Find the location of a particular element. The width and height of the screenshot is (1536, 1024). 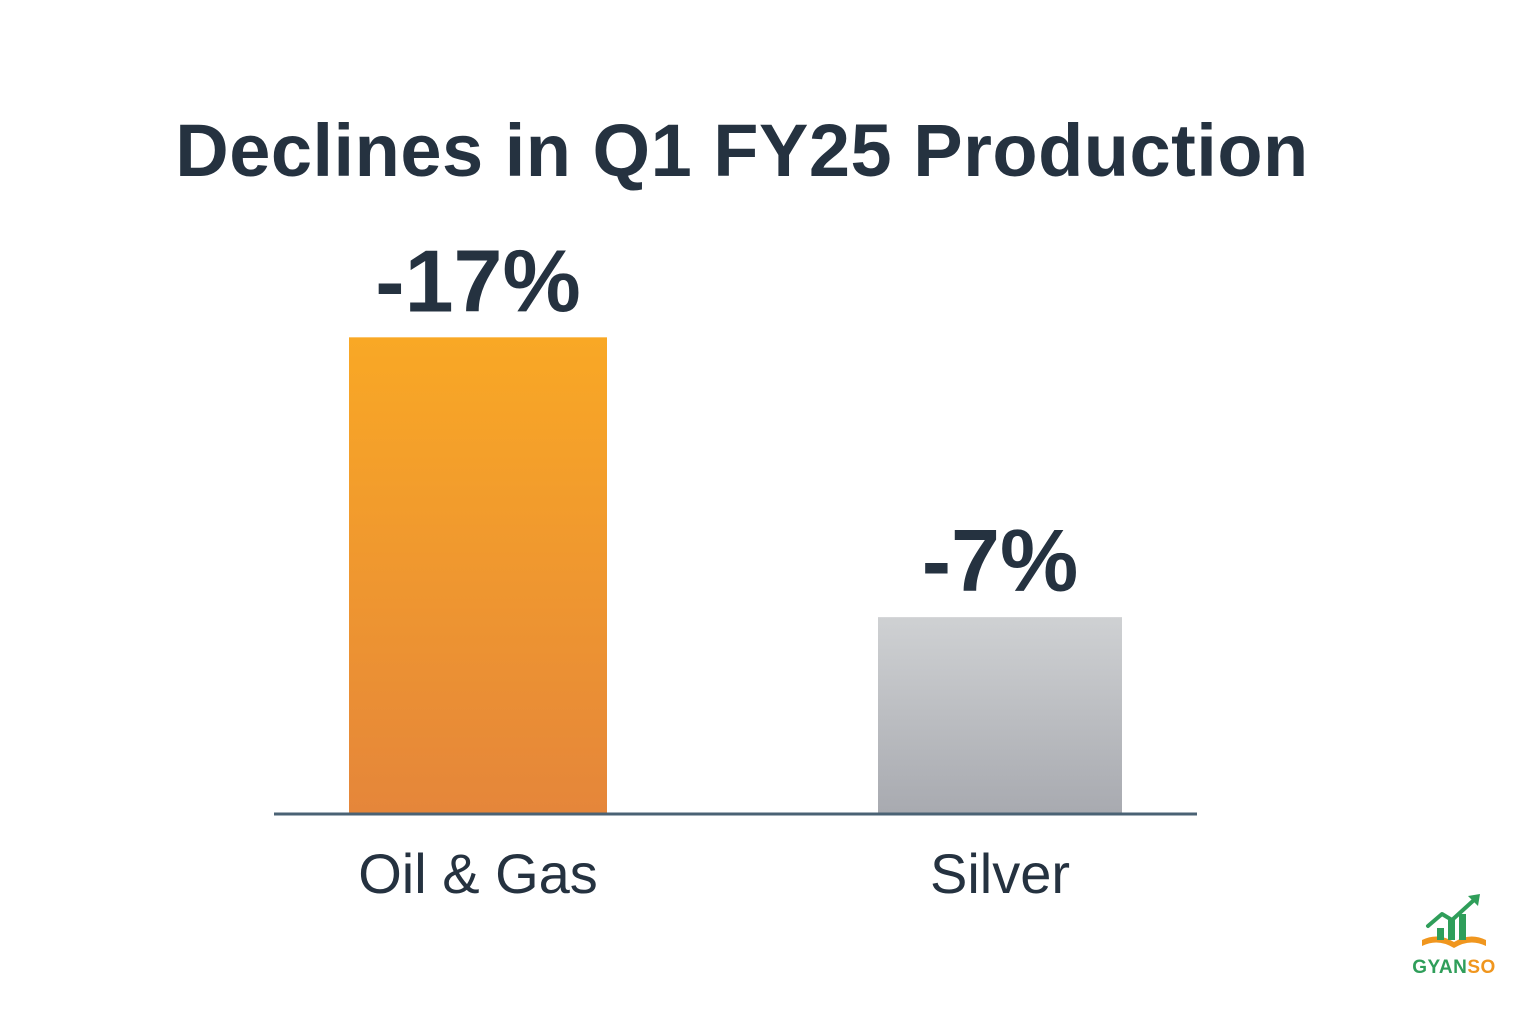

logo-wordmark: GYANSO is located at coordinates (1454, 968).